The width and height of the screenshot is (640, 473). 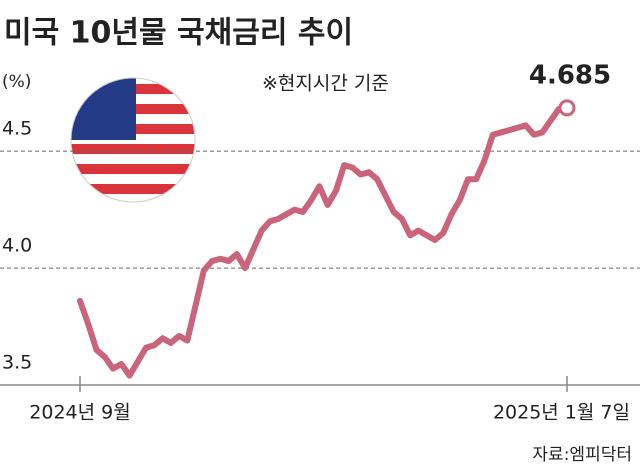 I want to click on y-tick-label: 4.5, so click(x=17, y=129).